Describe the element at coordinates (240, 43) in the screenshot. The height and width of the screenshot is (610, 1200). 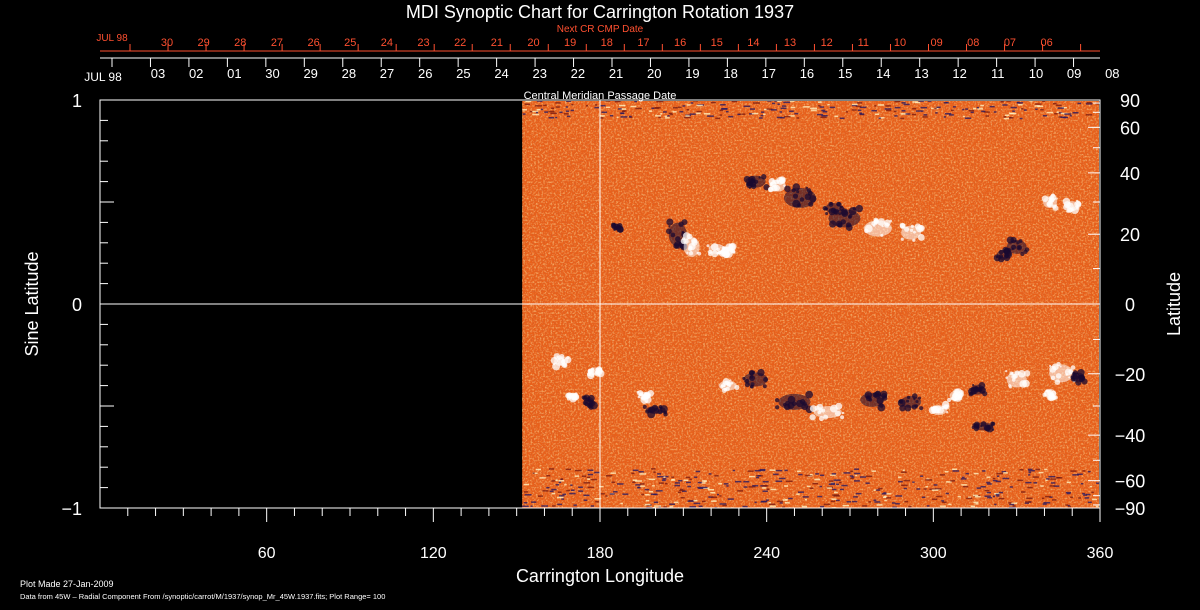
I see `next-date-label: 28` at that location.